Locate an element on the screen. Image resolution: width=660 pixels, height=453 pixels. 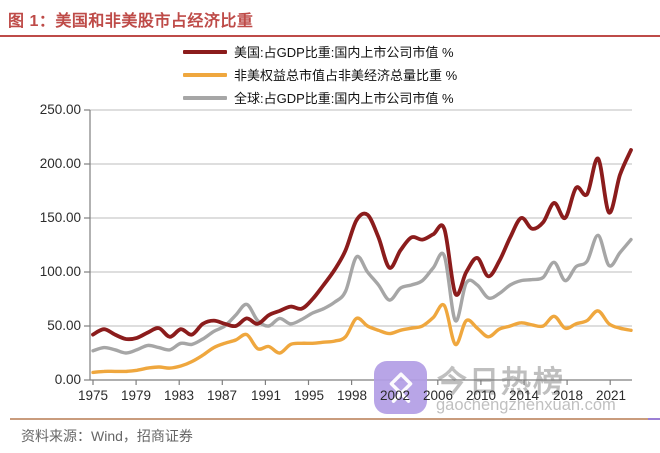
y-axis-label: 50.00 is located at coordinates (64, 325).